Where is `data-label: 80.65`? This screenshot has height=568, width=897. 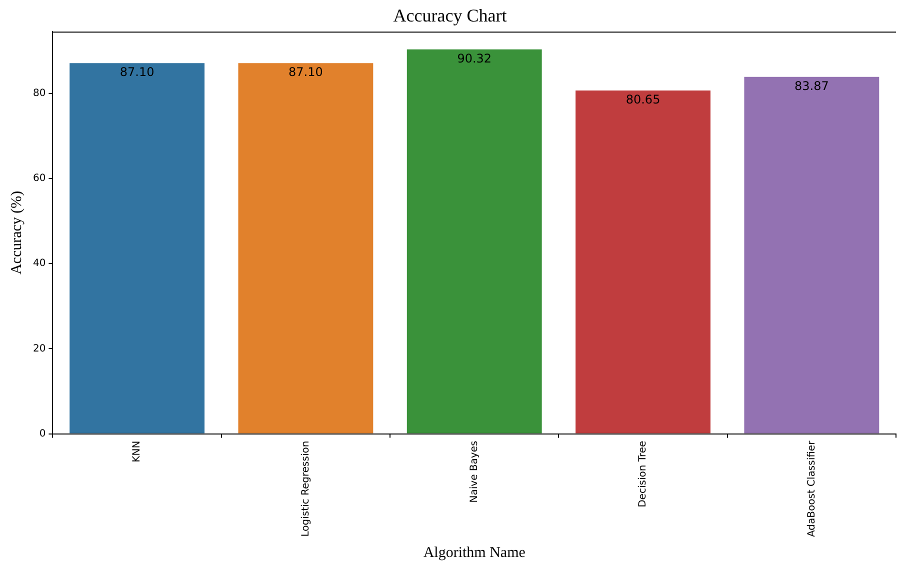 data-label: 80.65 is located at coordinates (643, 99).